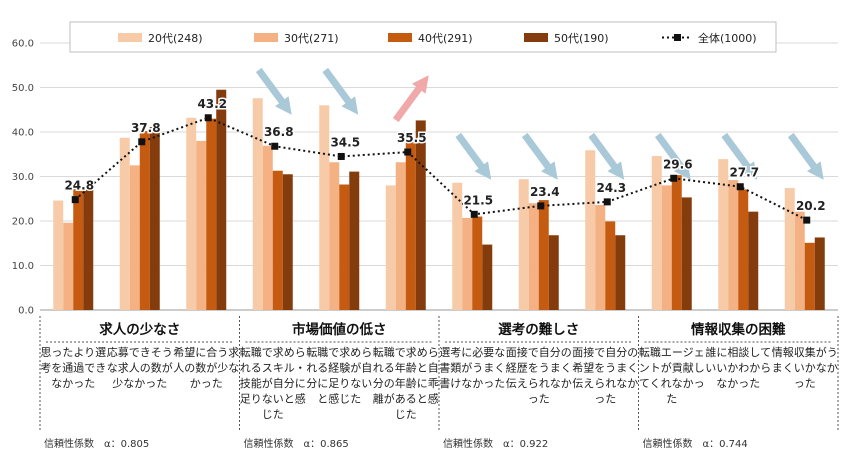 Image resolution: width=846 pixels, height=460 pixels. I want to click on category-label: 思ったより選考を通過できなかった, so click(73, 368).